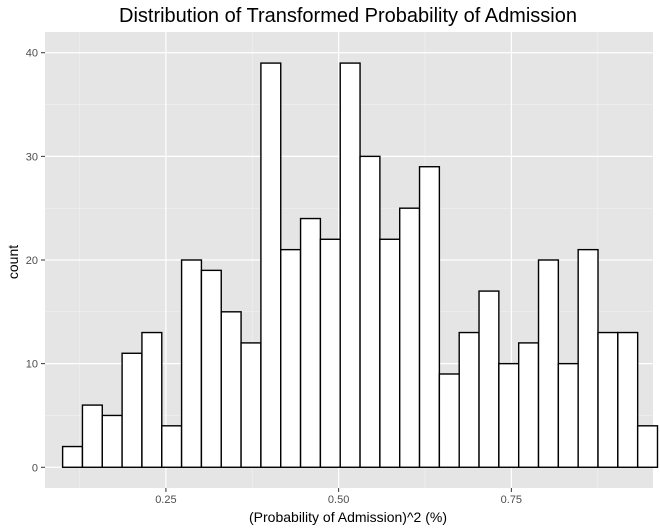 The image size is (660, 531). What do you see at coordinates (348, 517) in the screenshot?
I see `x-axis-title: (Probability of Admission)^2 (%)` at bounding box center [348, 517].